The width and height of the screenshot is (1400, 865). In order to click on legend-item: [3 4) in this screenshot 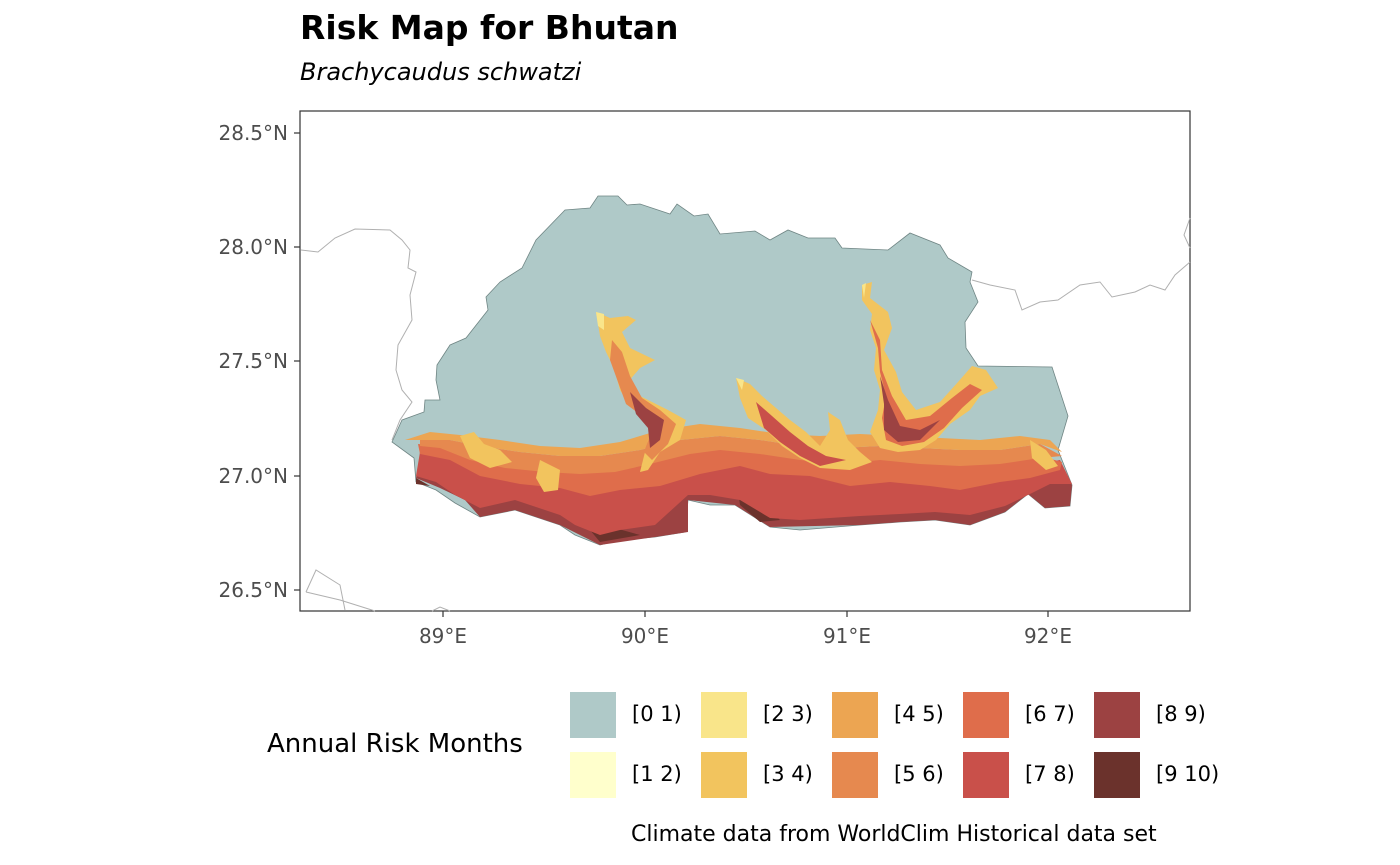, I will do `click(766, 775)`.